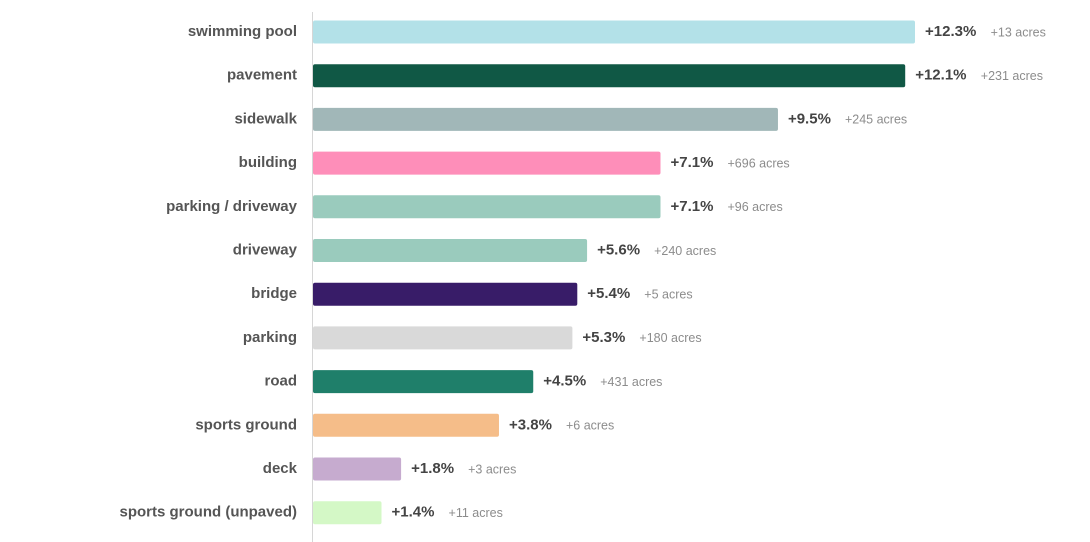 Image resolution: width=1090 pixels, height=542 pixels. Describe the element at coordinates (603, 337) in the screenshot. I see `value-label: +5.3%` at that location.